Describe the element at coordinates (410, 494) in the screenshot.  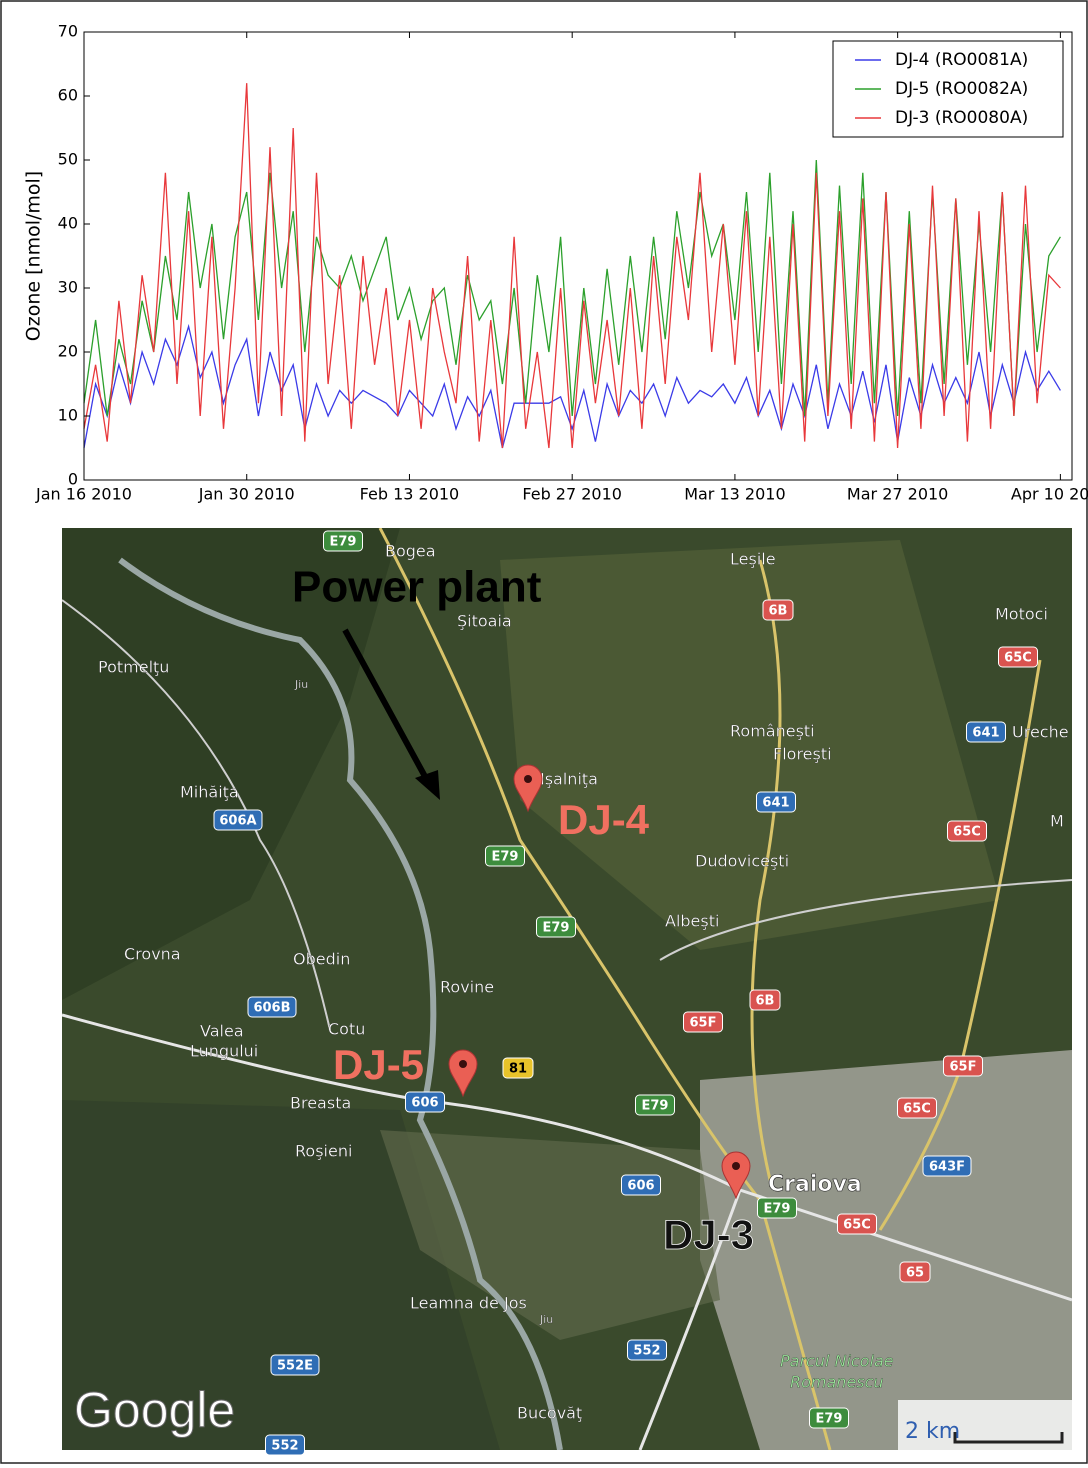
I see `x-tick-label: Feb 13 2010` at that location.